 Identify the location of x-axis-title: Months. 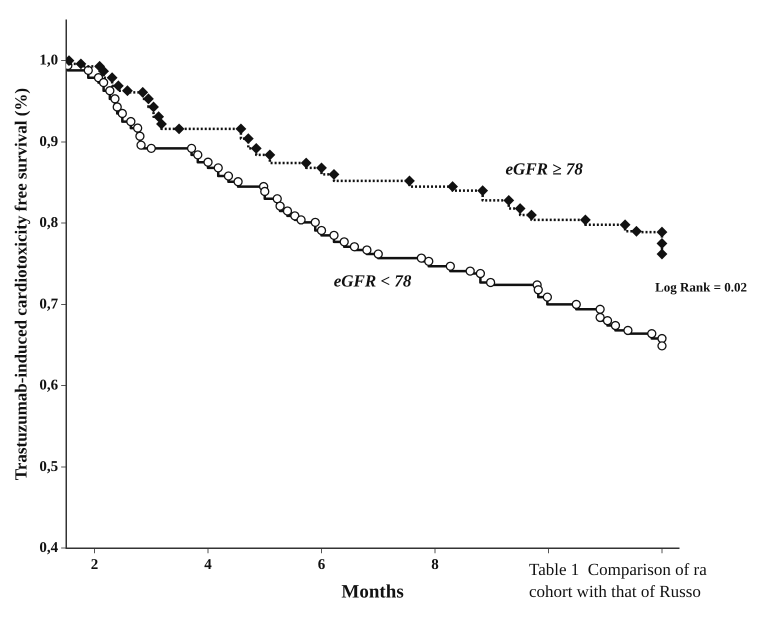
(372, 592).